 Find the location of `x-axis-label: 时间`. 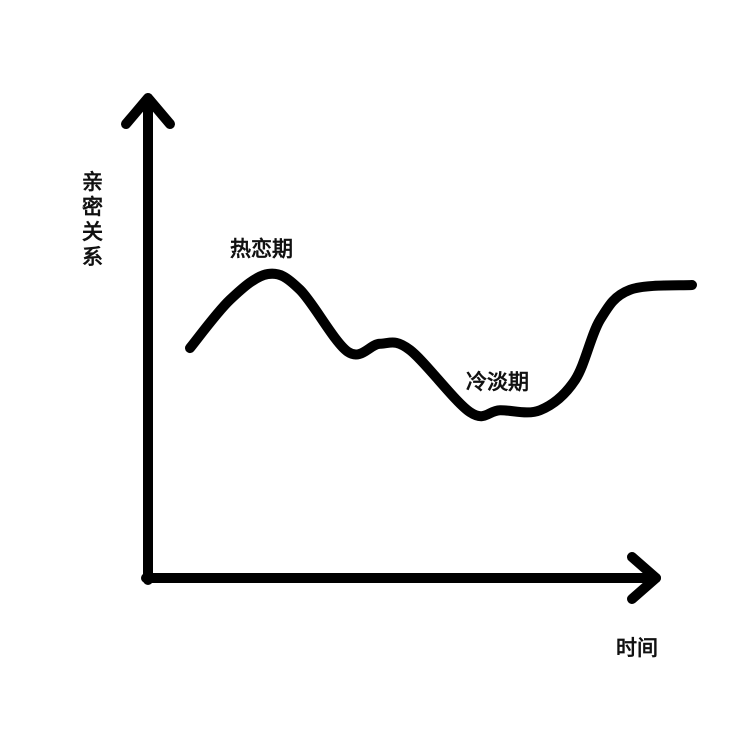

x-axis-label: 时间 is located at coordinates (637, 648).